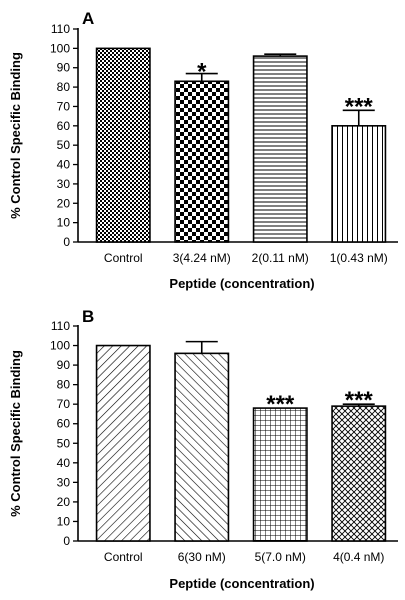 This screenshot has height=600, width=405. What do you see at coordinates (358, 557) in the screenshot?
I see `x-tick-label: 4(0.4 nM)` at bounding box center [358, 557].